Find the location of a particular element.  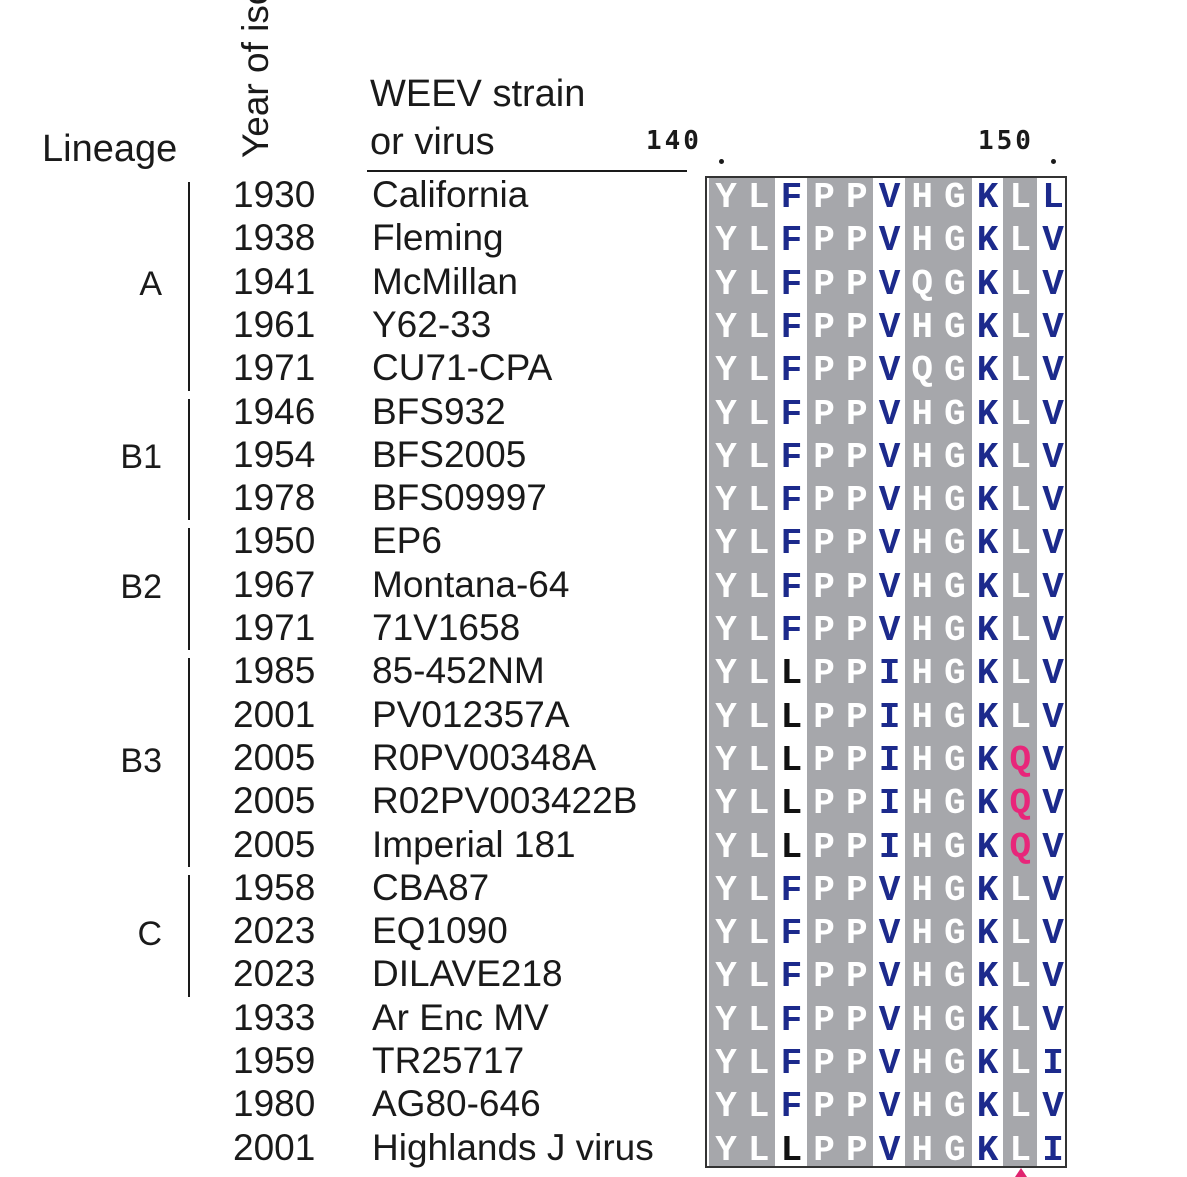

ruler-label-140: 140 is located at coordinates (674, 141).